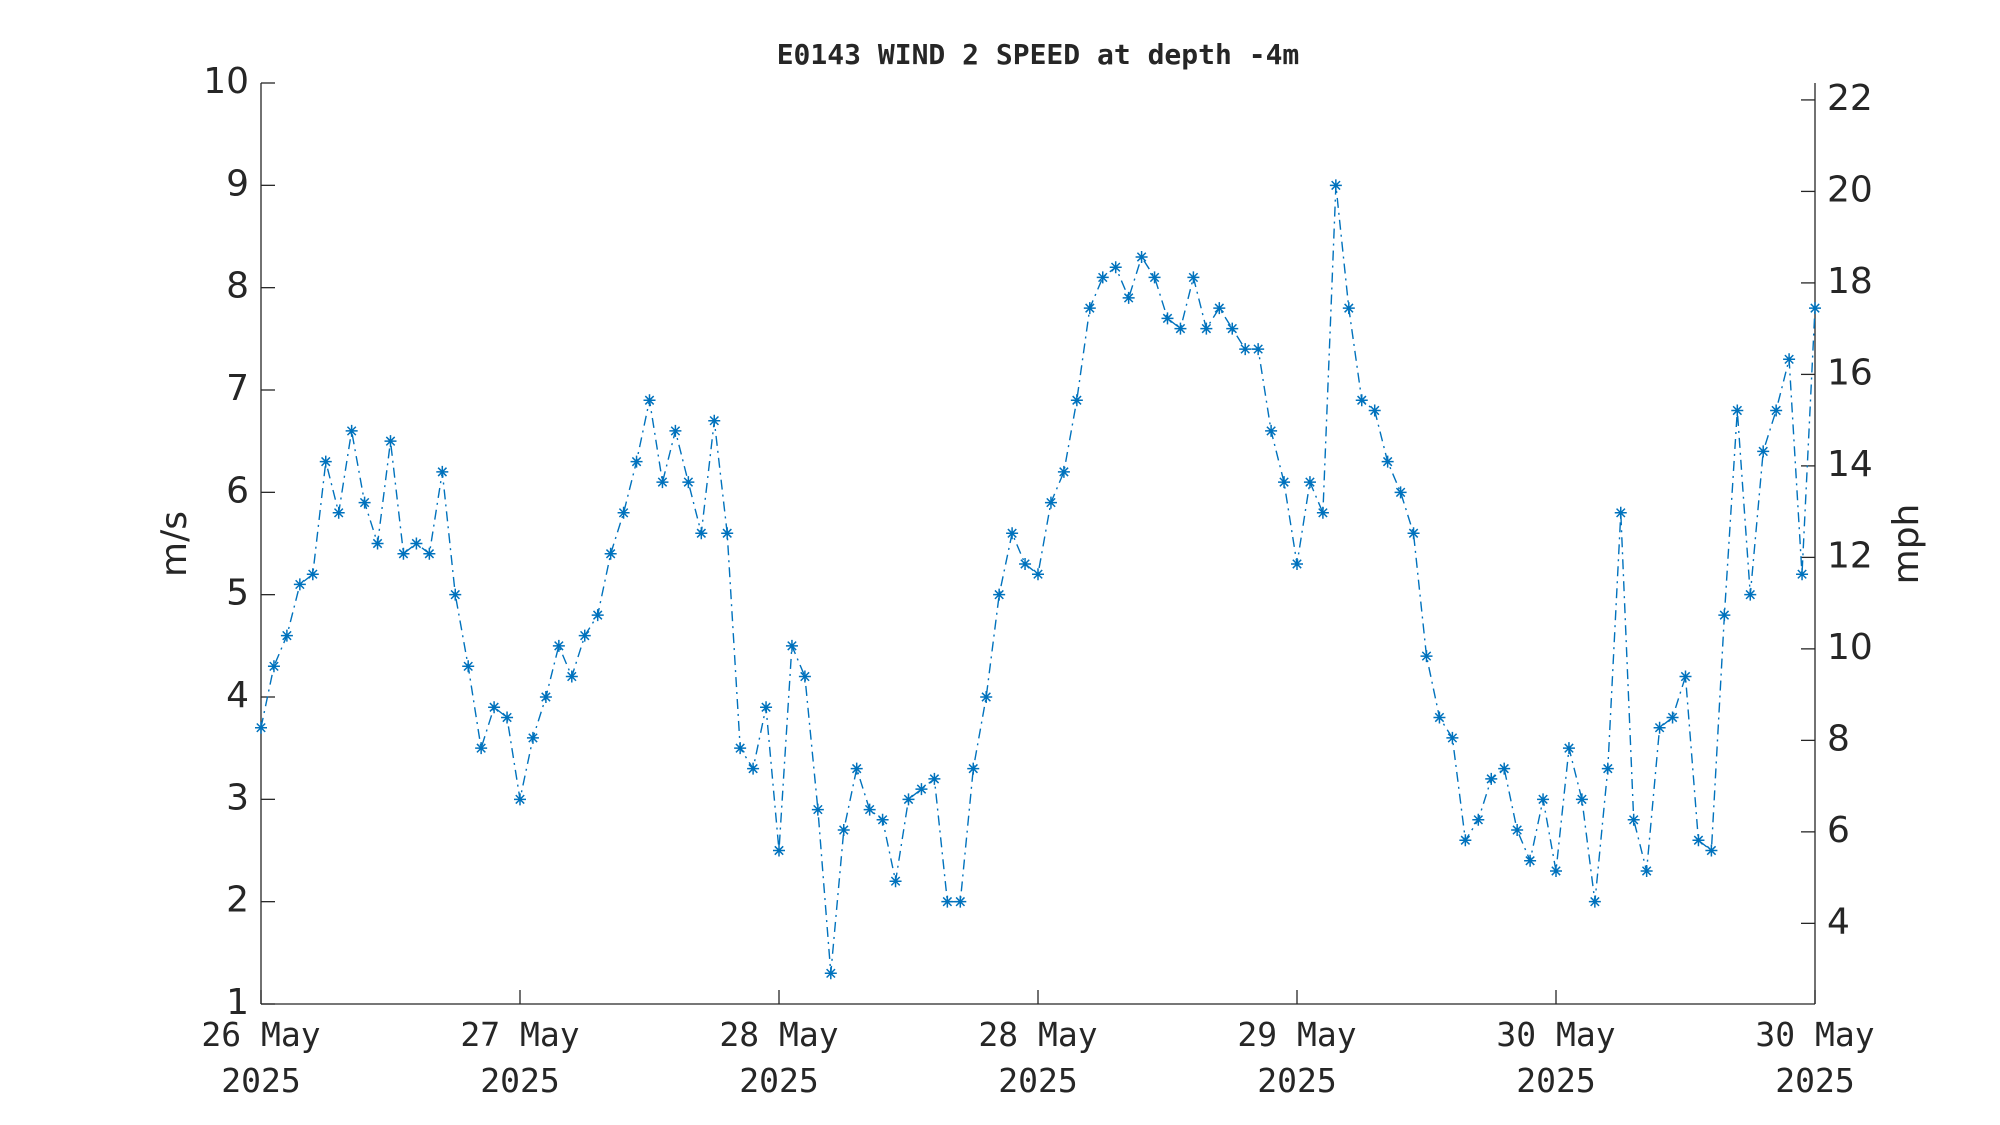  What do you see at coordinates (1838, 921) in the screenshot?
I see `y2-tick-label: 4` at bounding box center [1838, 921].